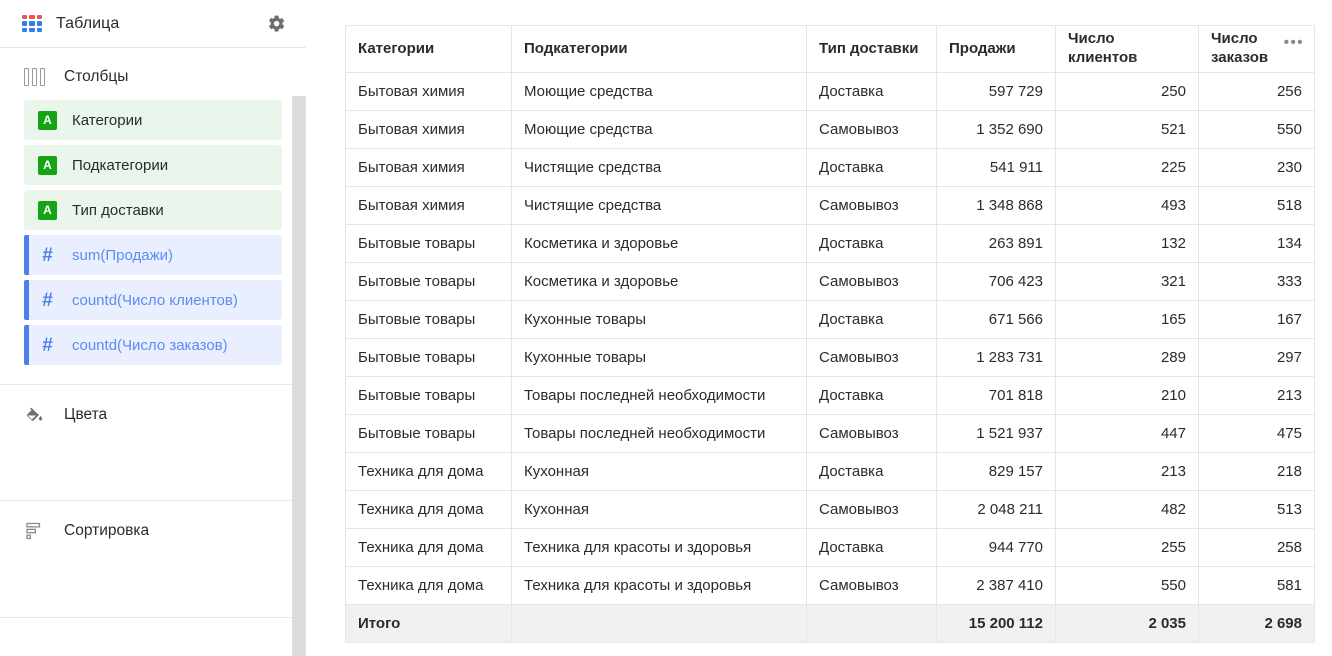 Image resolution: width=1332 pixels, height=656 pixels. What do you see at coordinates (428, 623) in the screenshot?
I see `total-cell-category: Итого` at bounding box center [428, 623].